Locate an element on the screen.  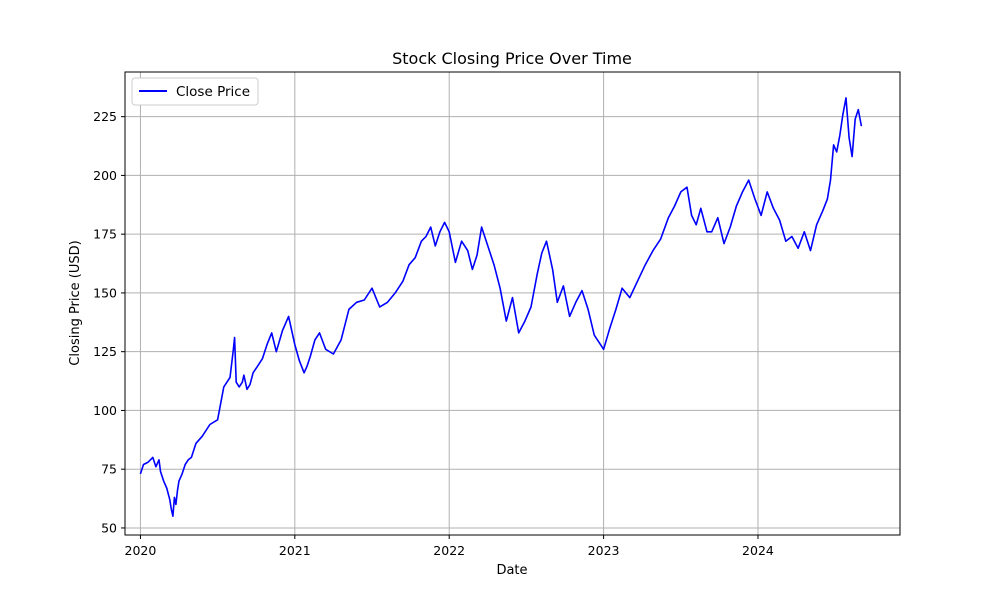
y-tick-label: 200 is located at coordinates (105, 175).